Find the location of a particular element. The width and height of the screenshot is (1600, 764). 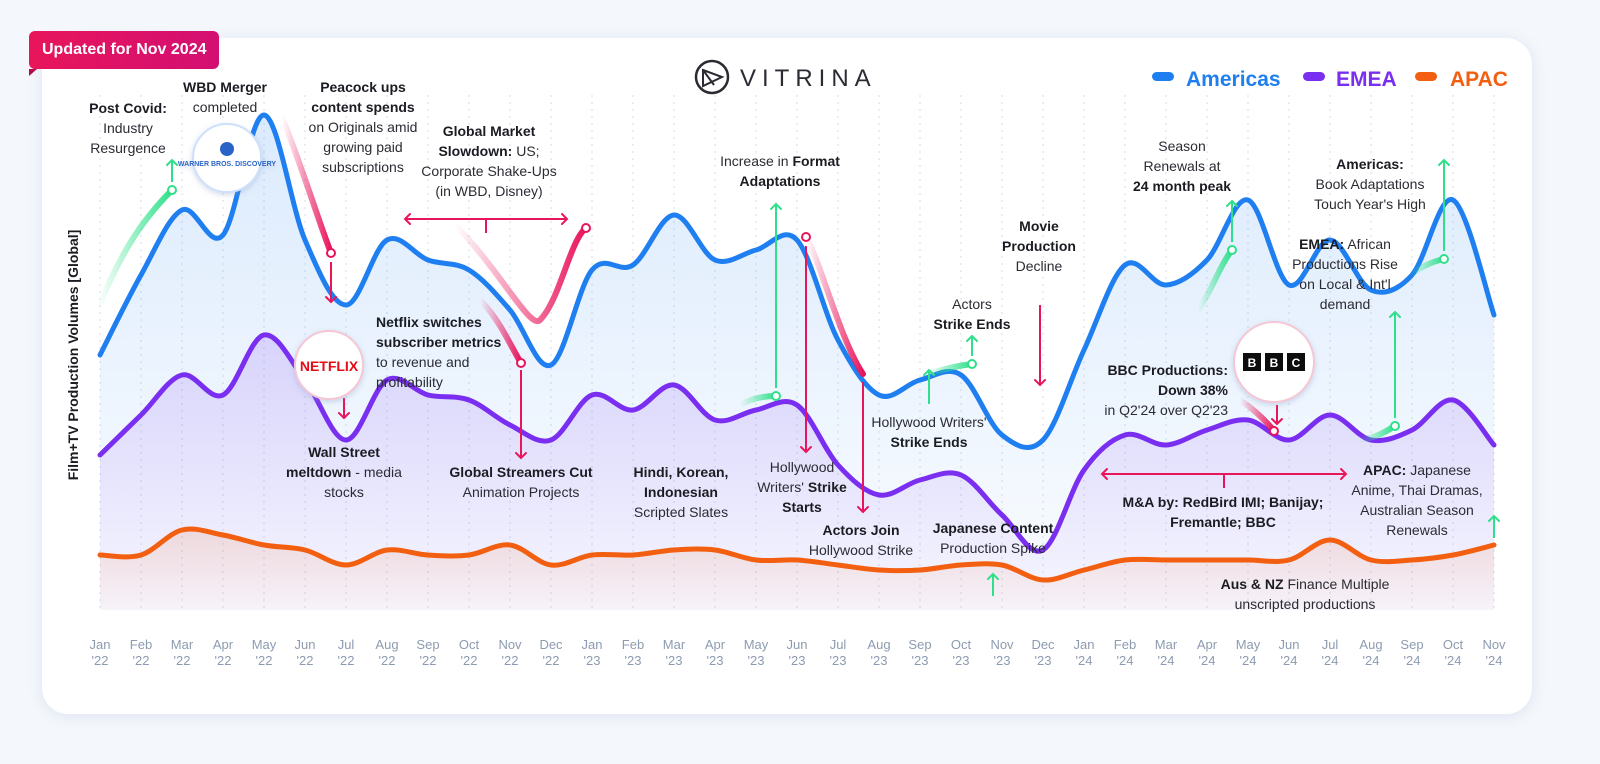

bbc-logo: B B C is located at coordinates (1274, 362).